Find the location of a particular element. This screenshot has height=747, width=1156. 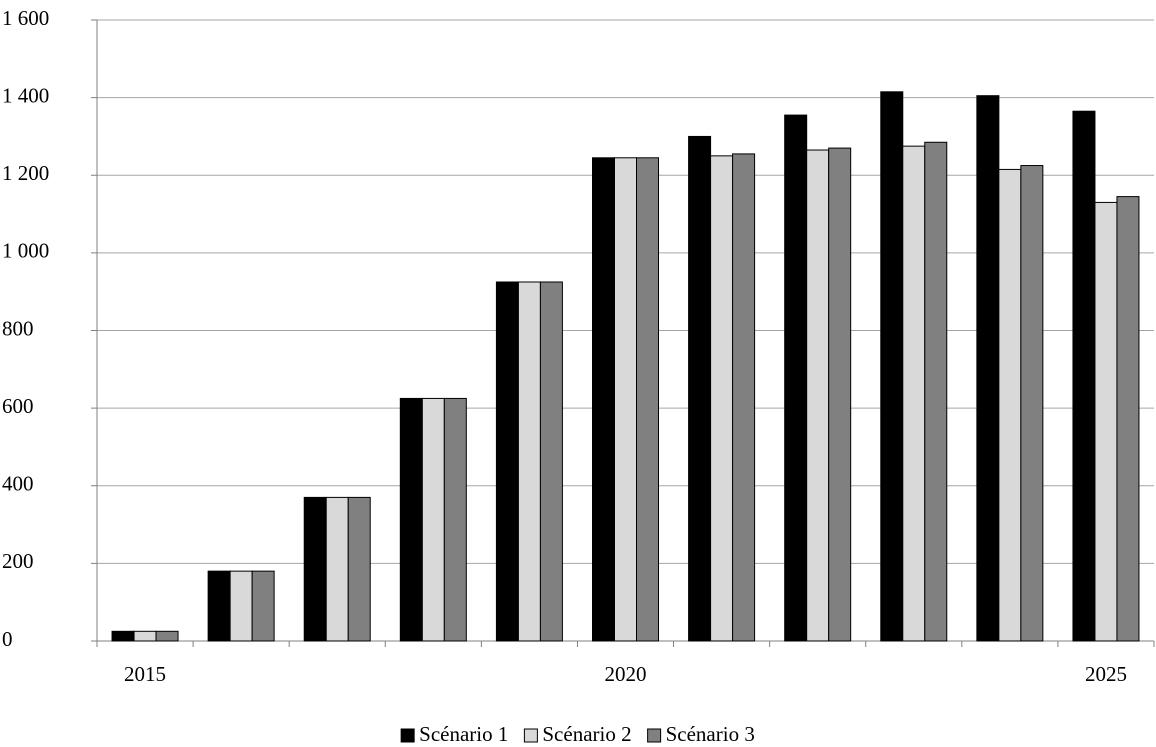

y-tick-label: 600 is located at coordinates (18, 406).